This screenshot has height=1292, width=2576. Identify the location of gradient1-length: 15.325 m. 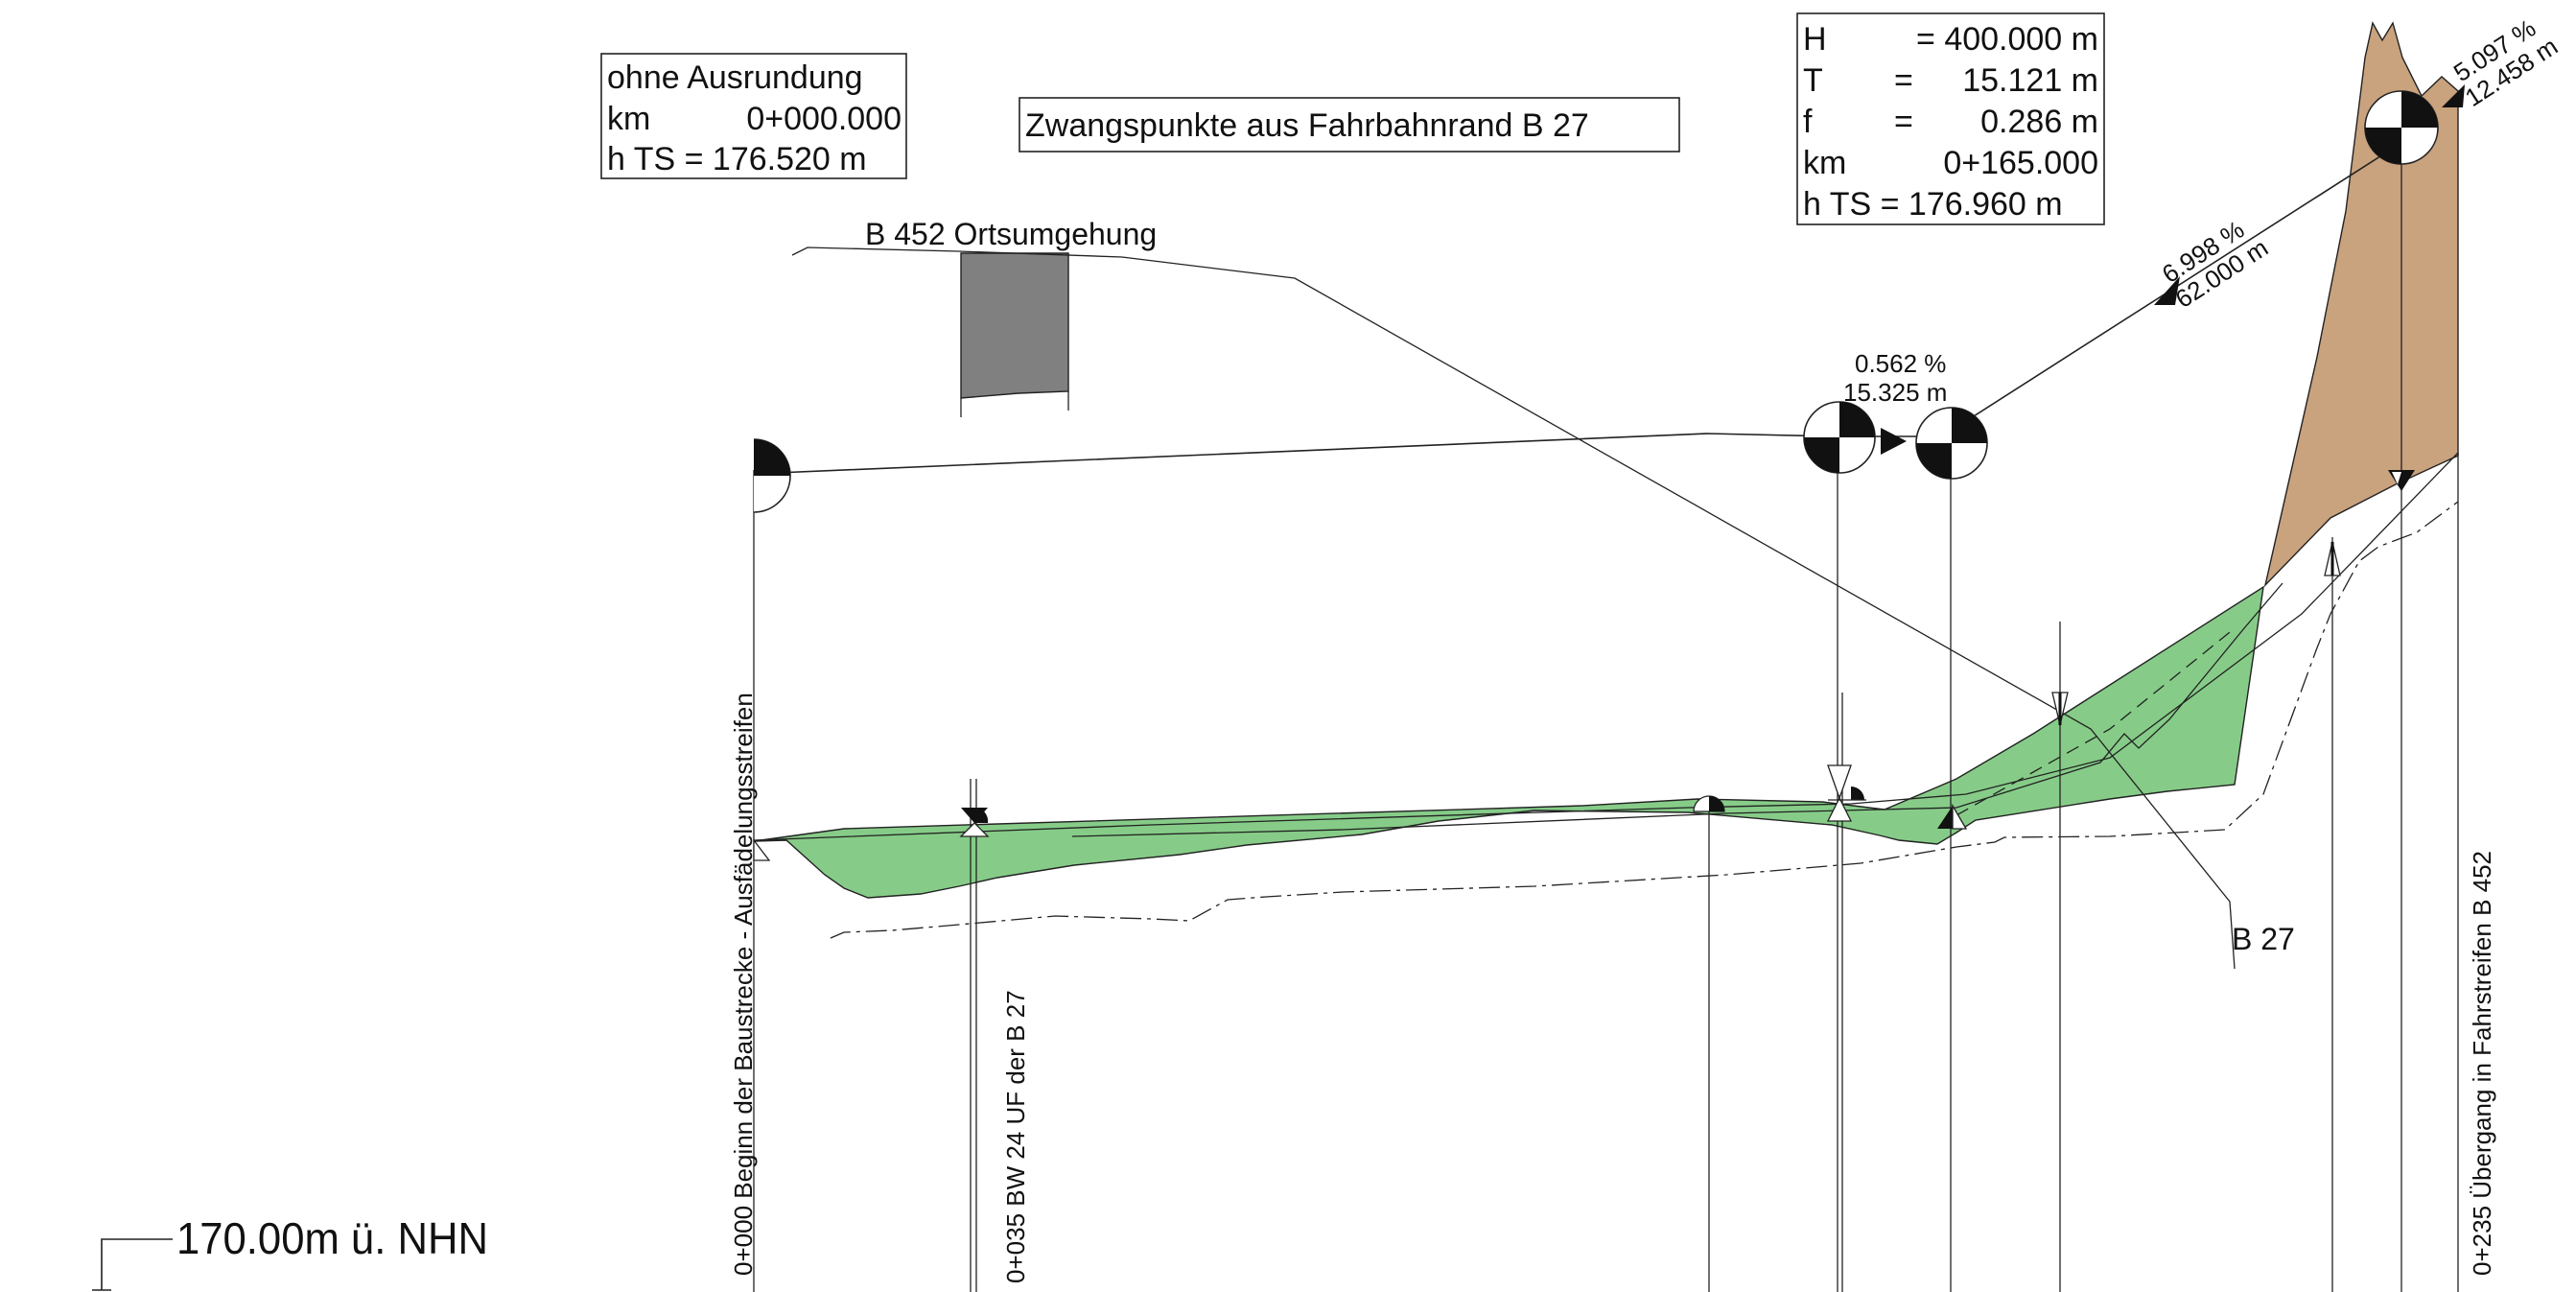
(1895, 392).